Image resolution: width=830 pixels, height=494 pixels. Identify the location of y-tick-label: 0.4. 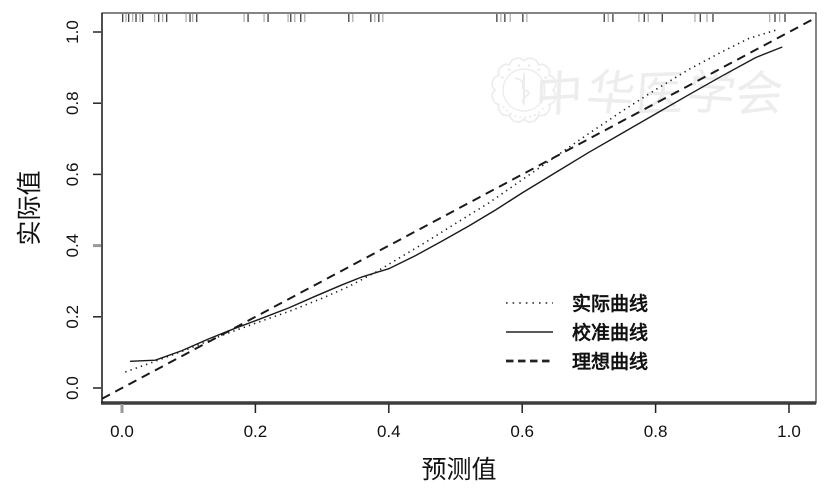
(72, 246).